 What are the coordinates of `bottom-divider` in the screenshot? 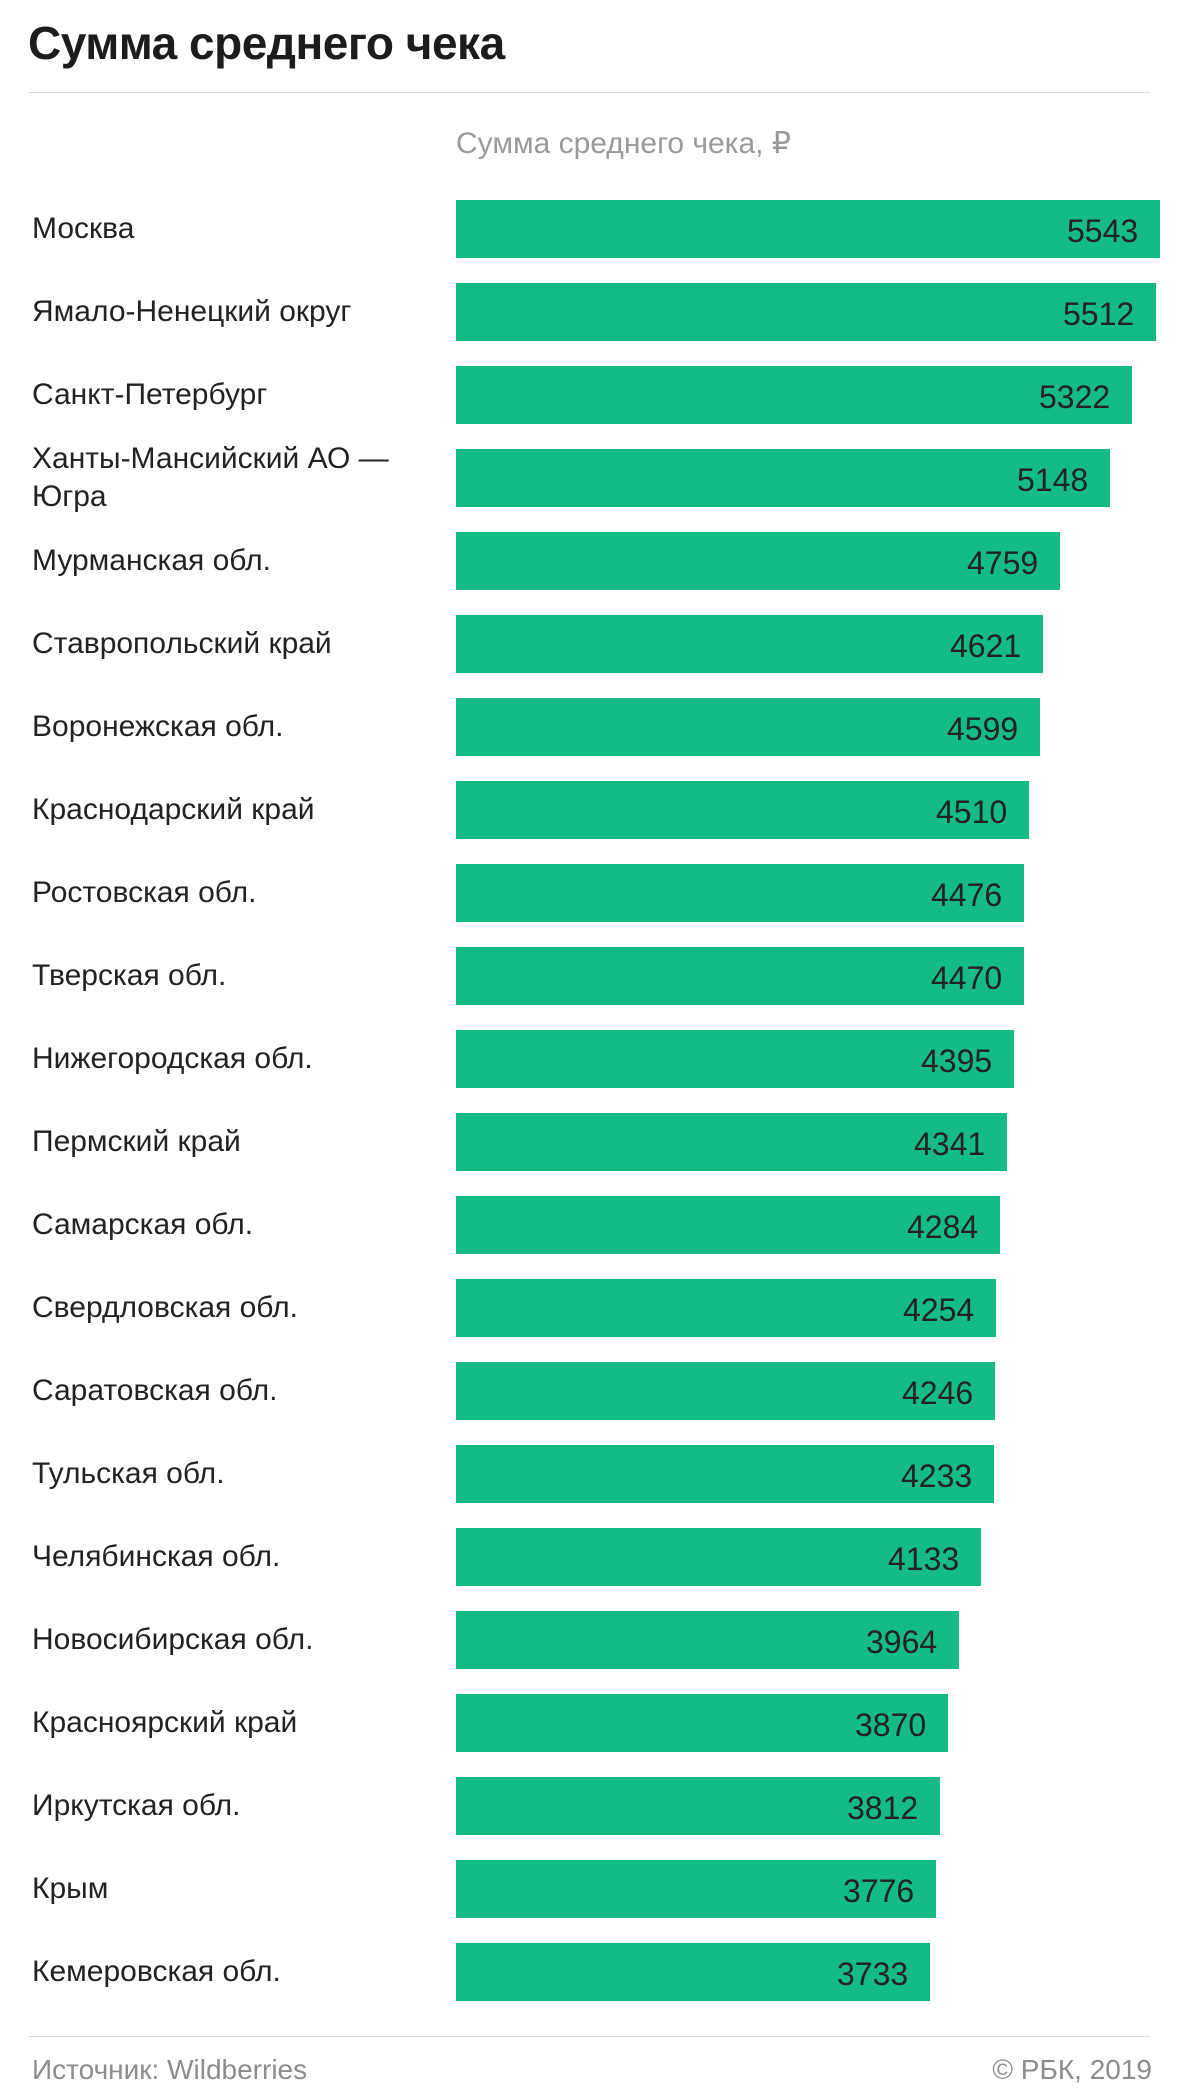 It's located at (589, 2036).